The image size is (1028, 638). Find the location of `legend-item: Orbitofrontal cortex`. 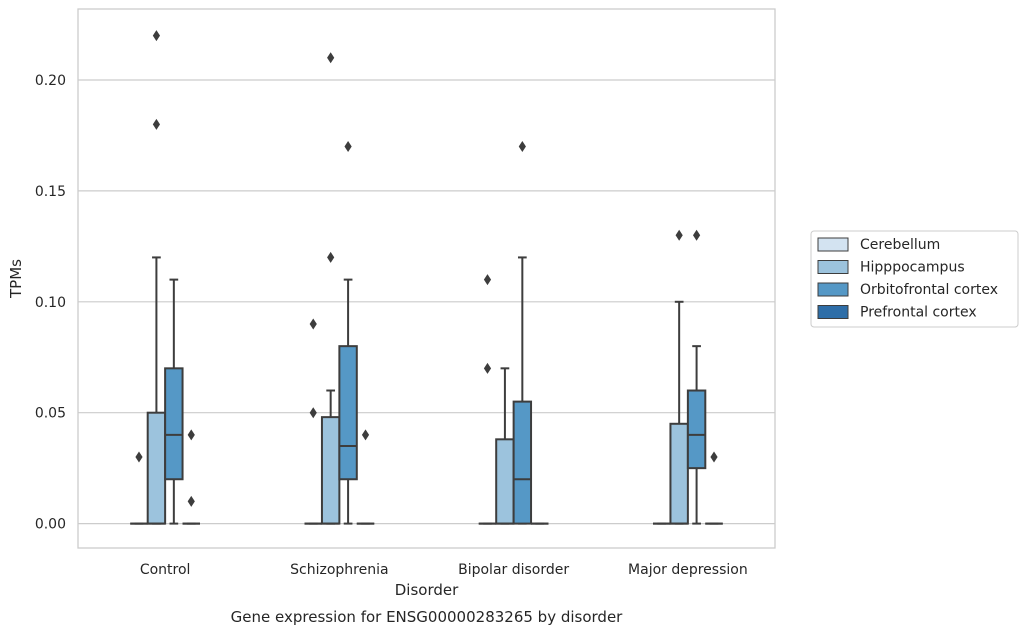

legend-item: Orbitofrontal cortex is located at coordinates (907, 290).